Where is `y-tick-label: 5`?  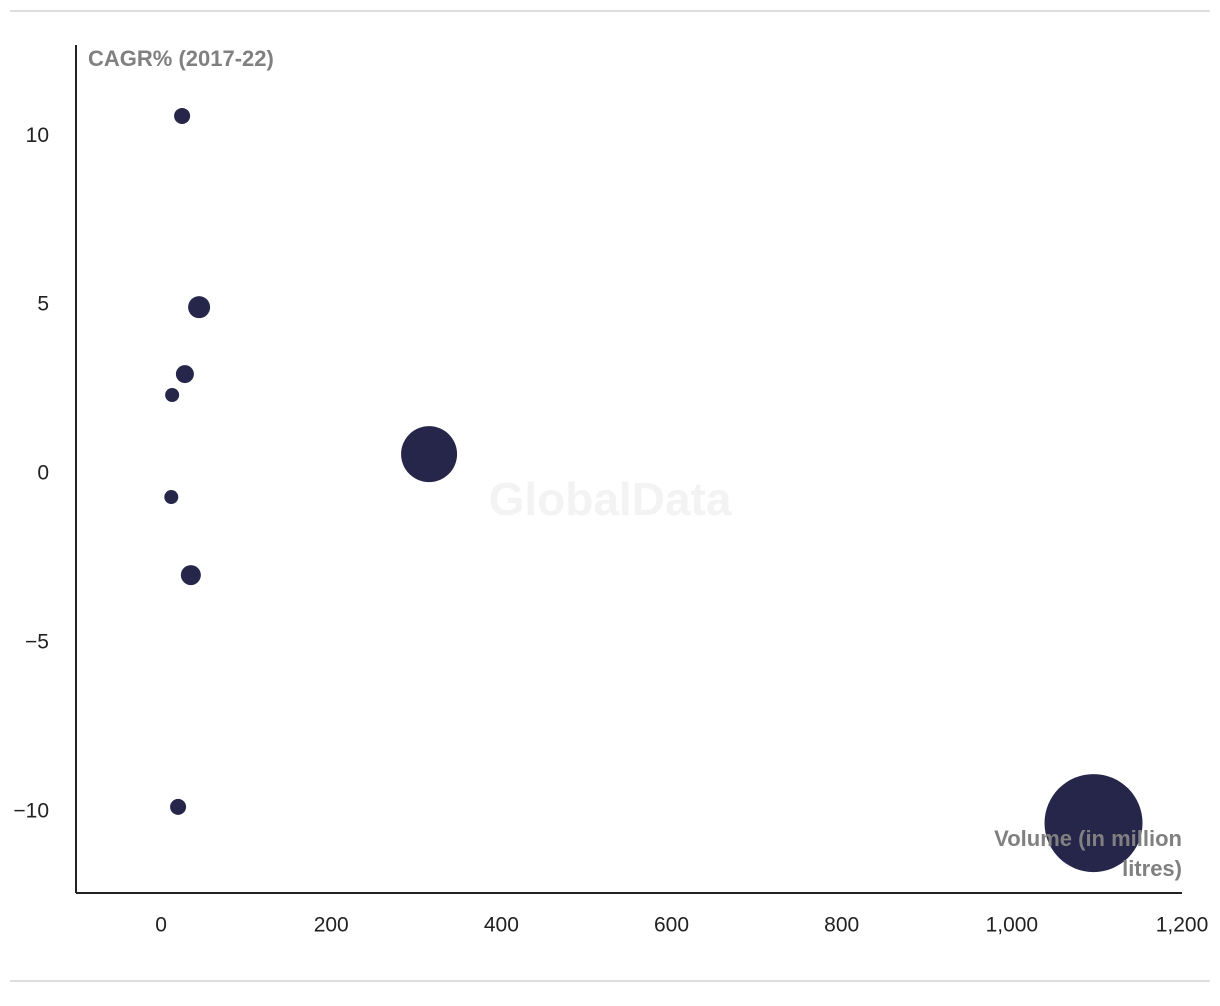
y-tick-label: 5 is located at coordinates (43, 304).